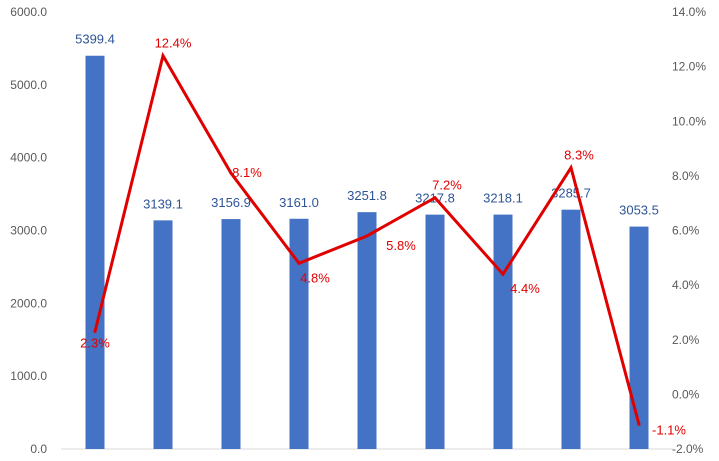  What do you see at coordinates (686, 176) in the screenshot?
I see `right-tick-label: 8.0%` at bounding box center [686, 176].